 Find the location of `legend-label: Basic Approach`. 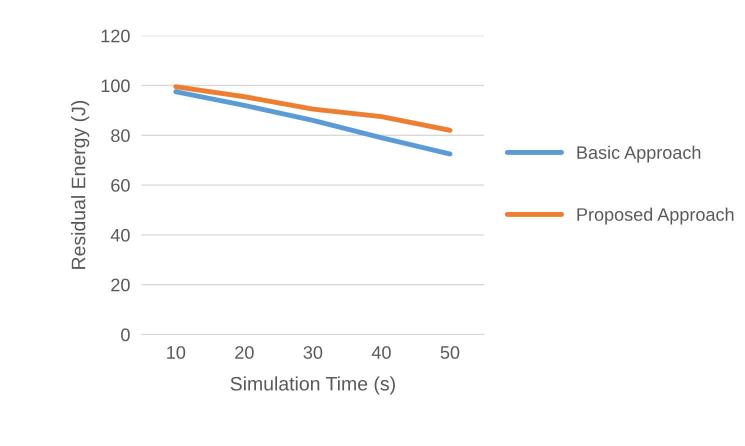

legend-label: Basic Approach is located at coordinates (638, 154).